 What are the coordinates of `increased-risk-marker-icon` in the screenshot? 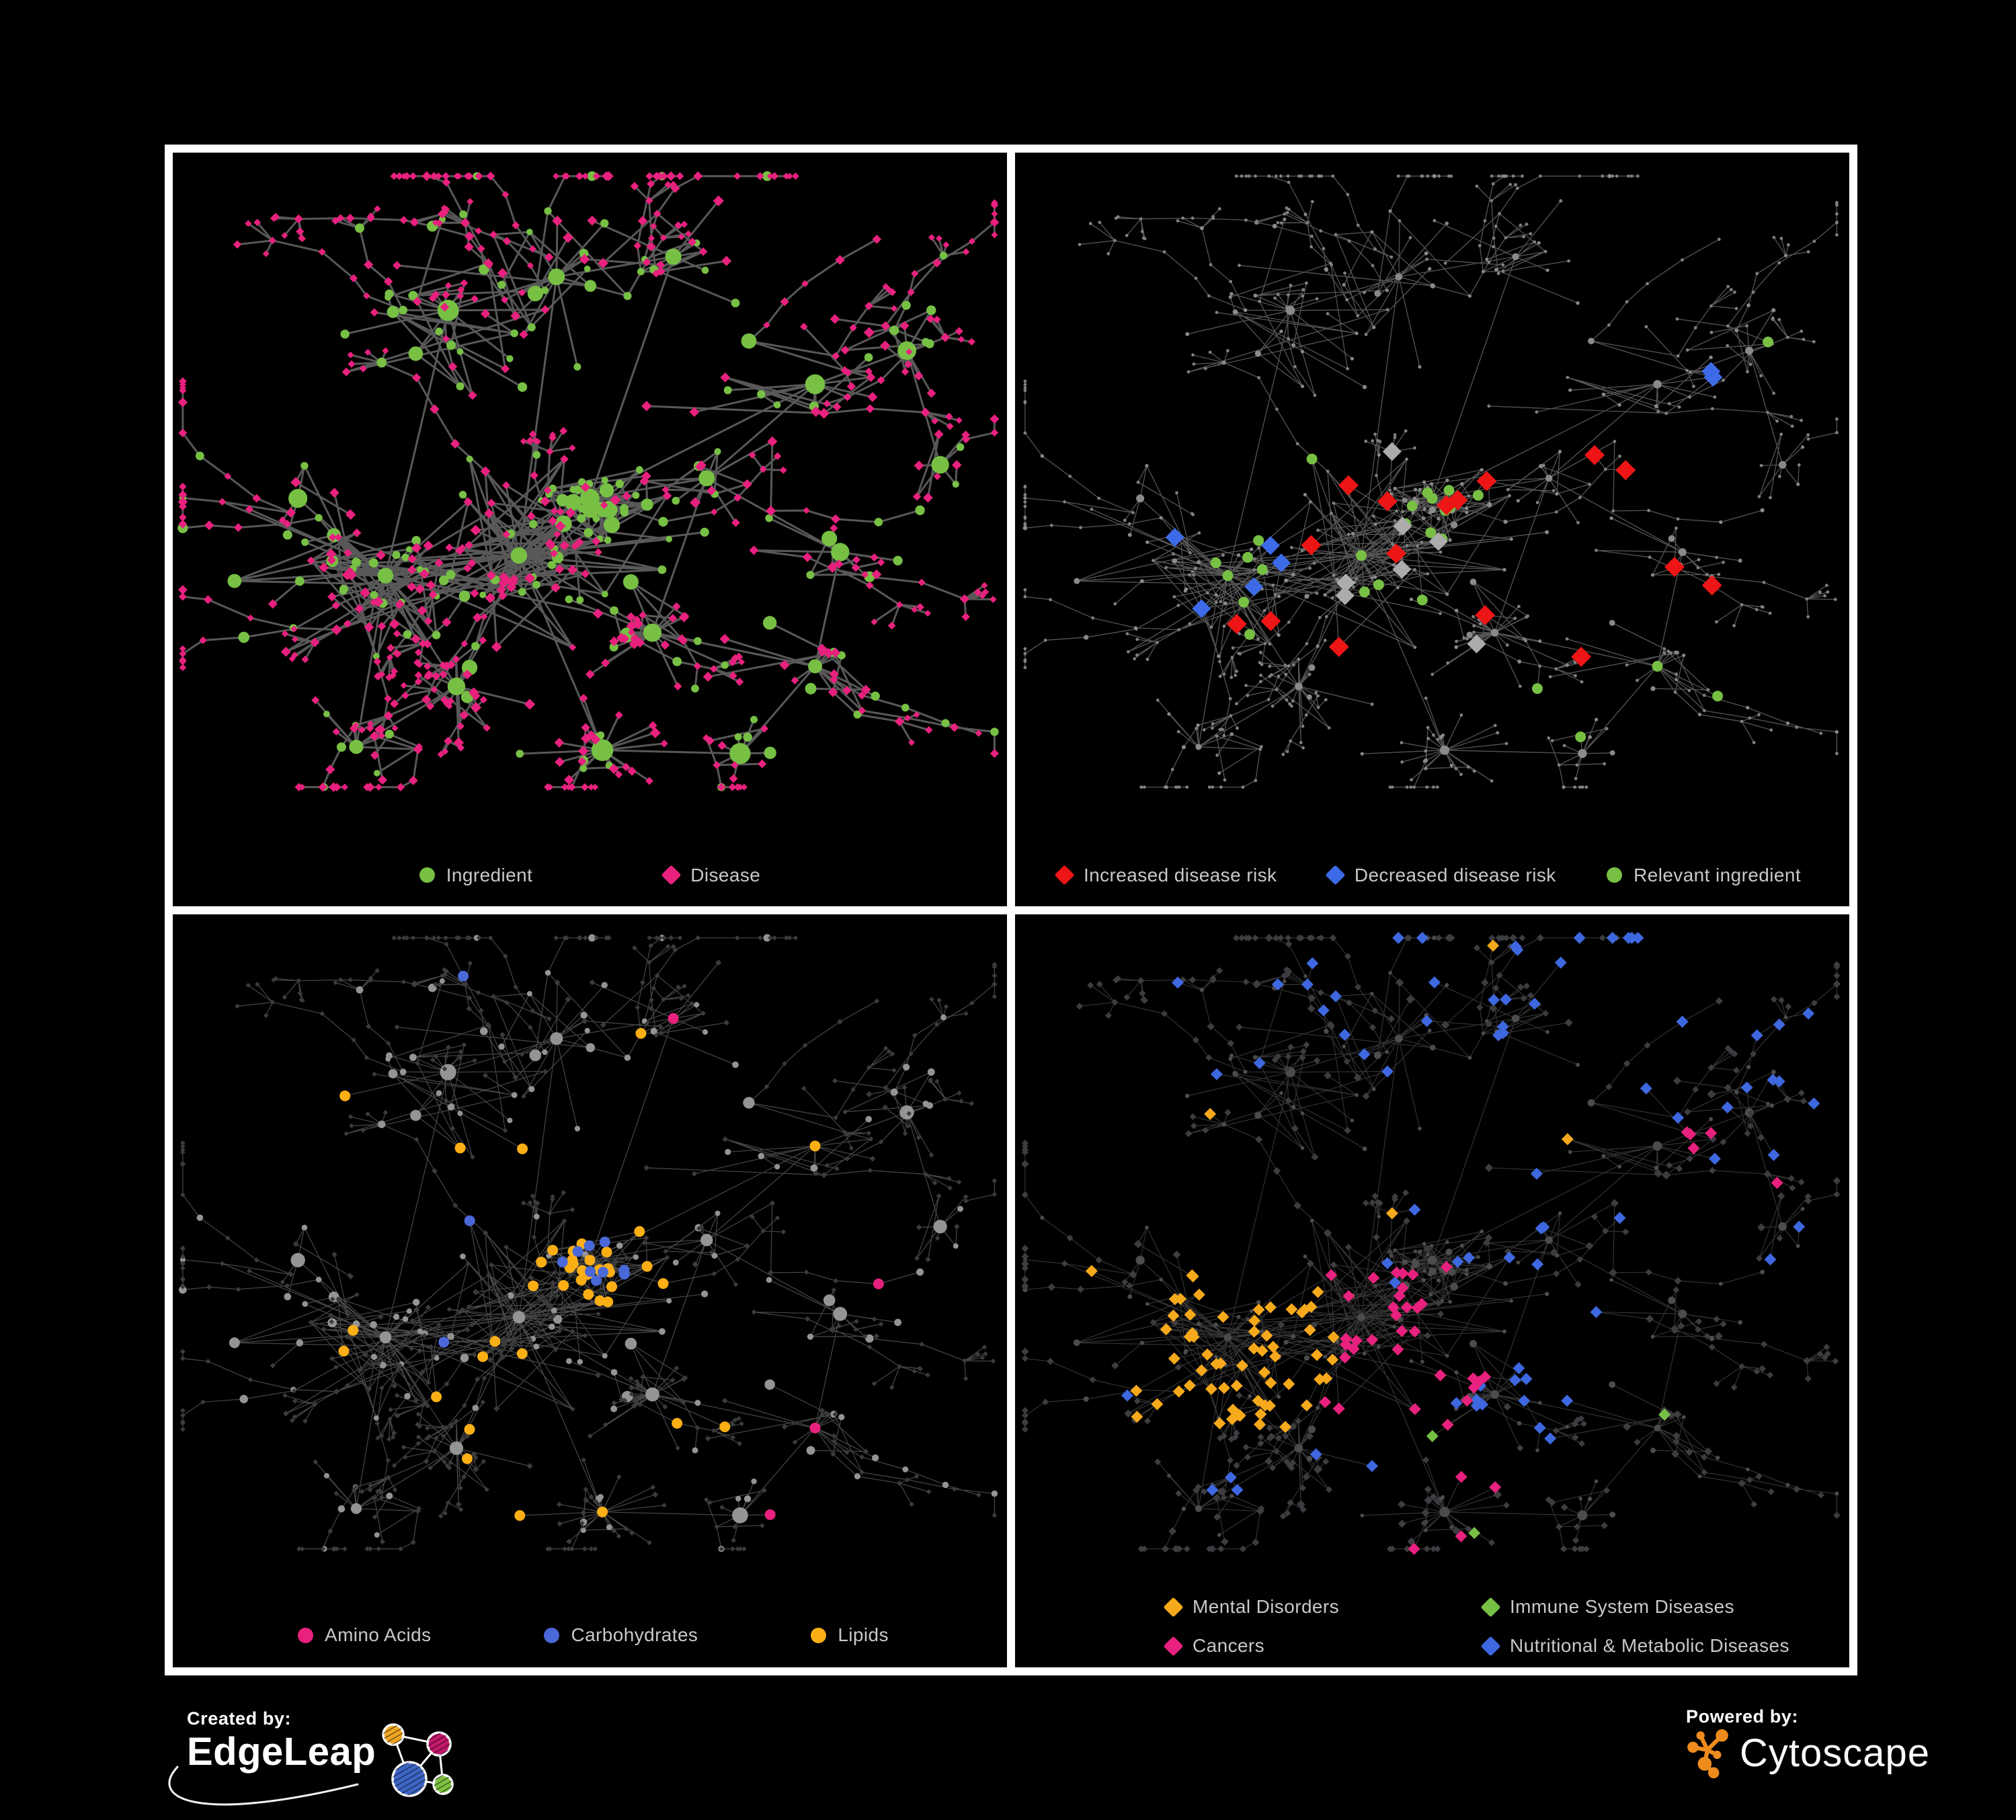 It's located at (1064, 875).